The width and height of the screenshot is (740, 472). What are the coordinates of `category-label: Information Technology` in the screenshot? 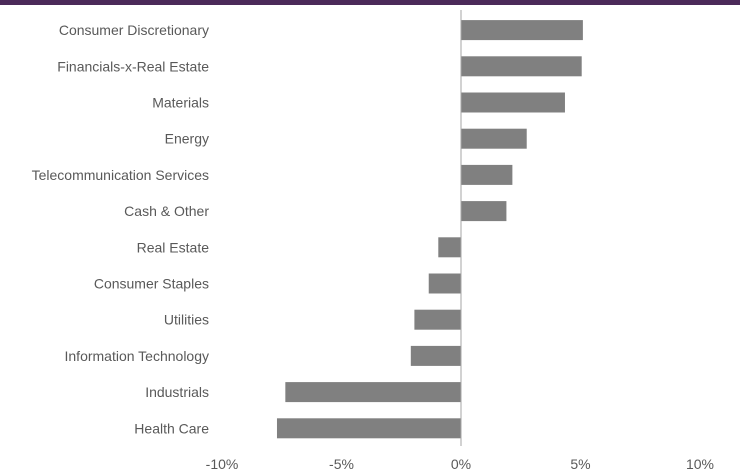 It's located at (137, 356).